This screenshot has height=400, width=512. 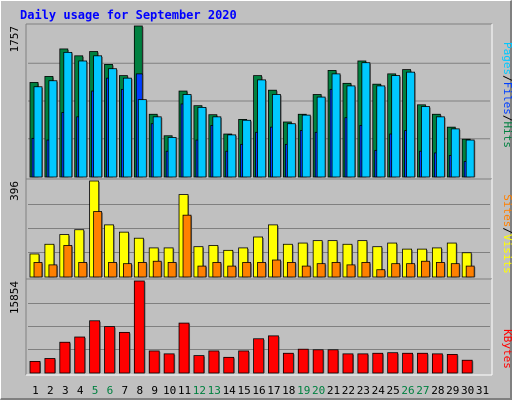 What do you see at coordinates (379, 390) in the screenshot?
I see `x-label-day-24: 24` at bounding box center [379, 390].